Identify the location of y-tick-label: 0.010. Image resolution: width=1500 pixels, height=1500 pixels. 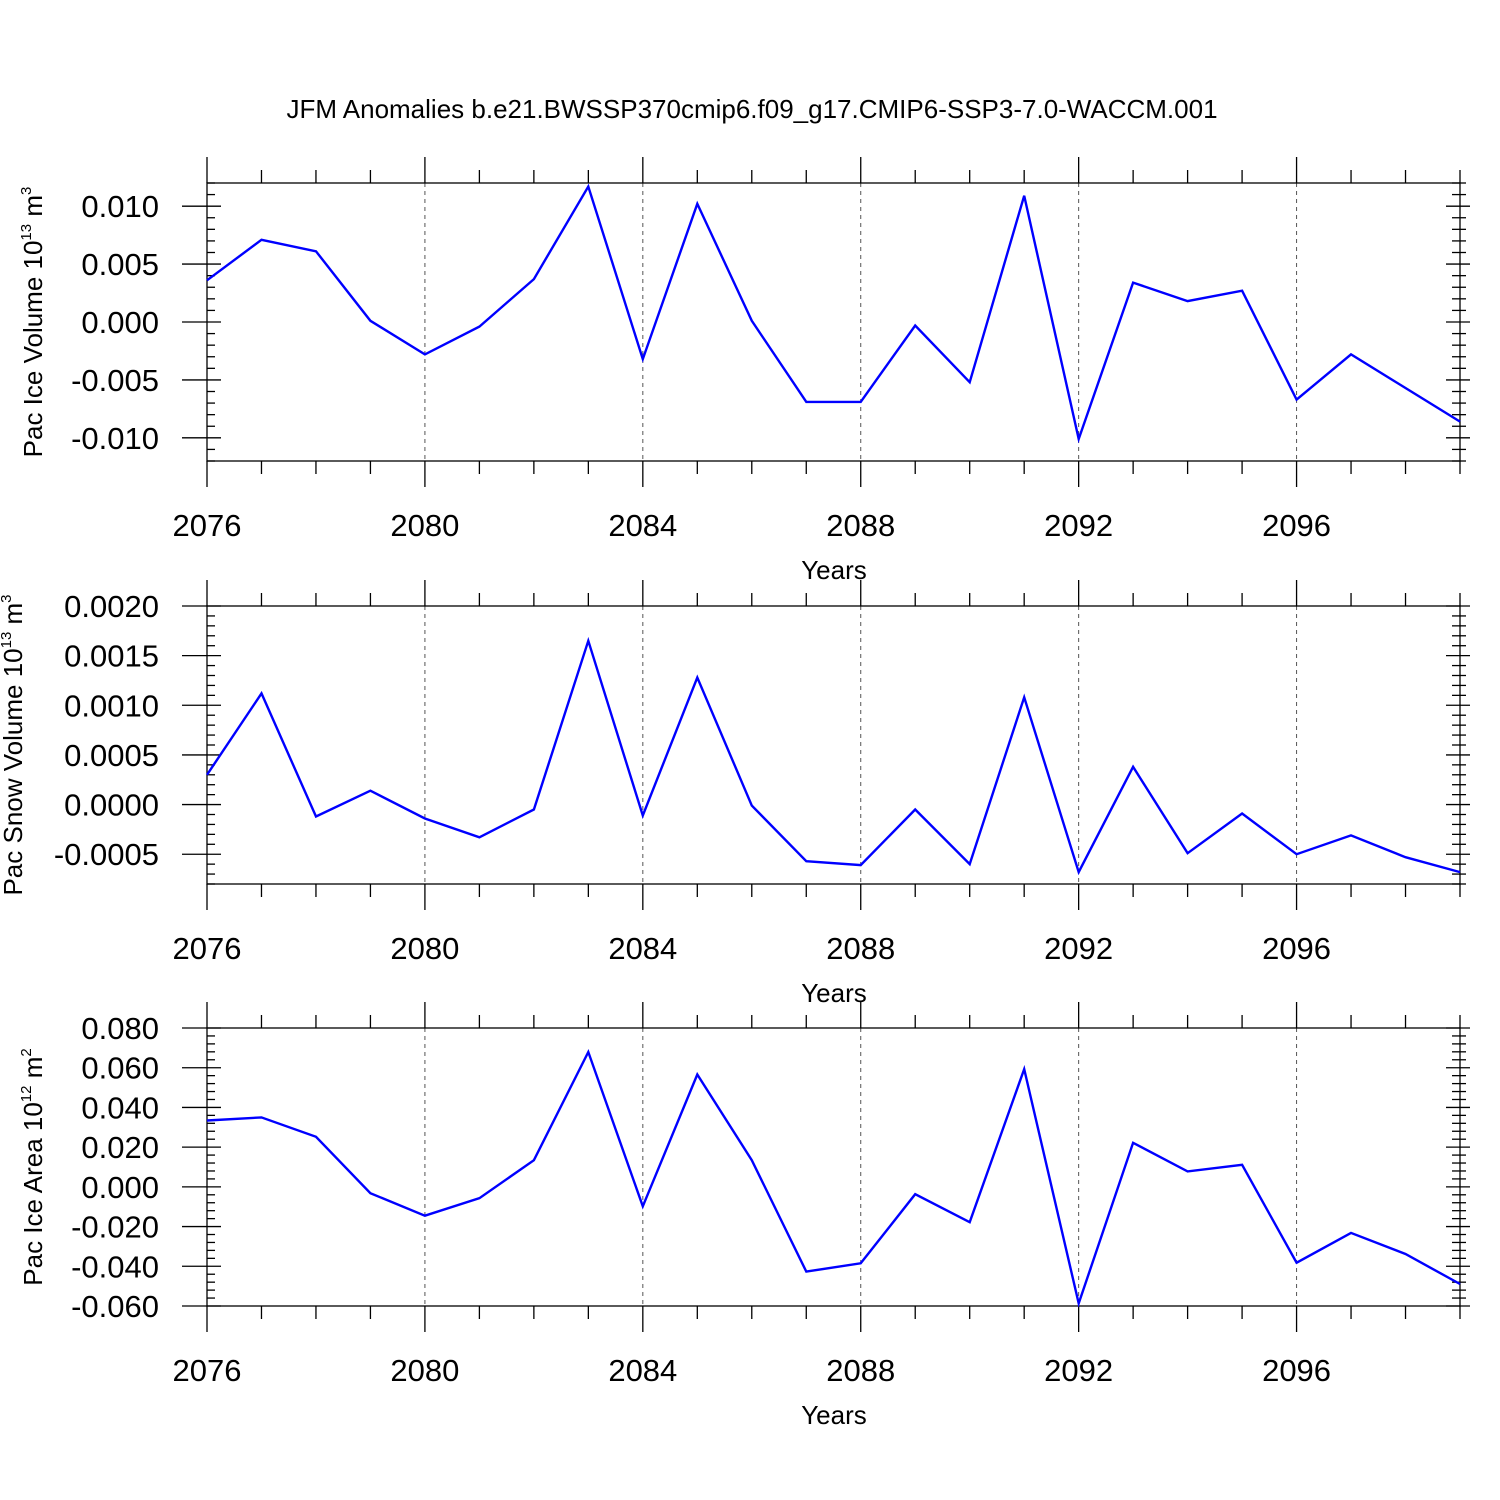
(120, 206).